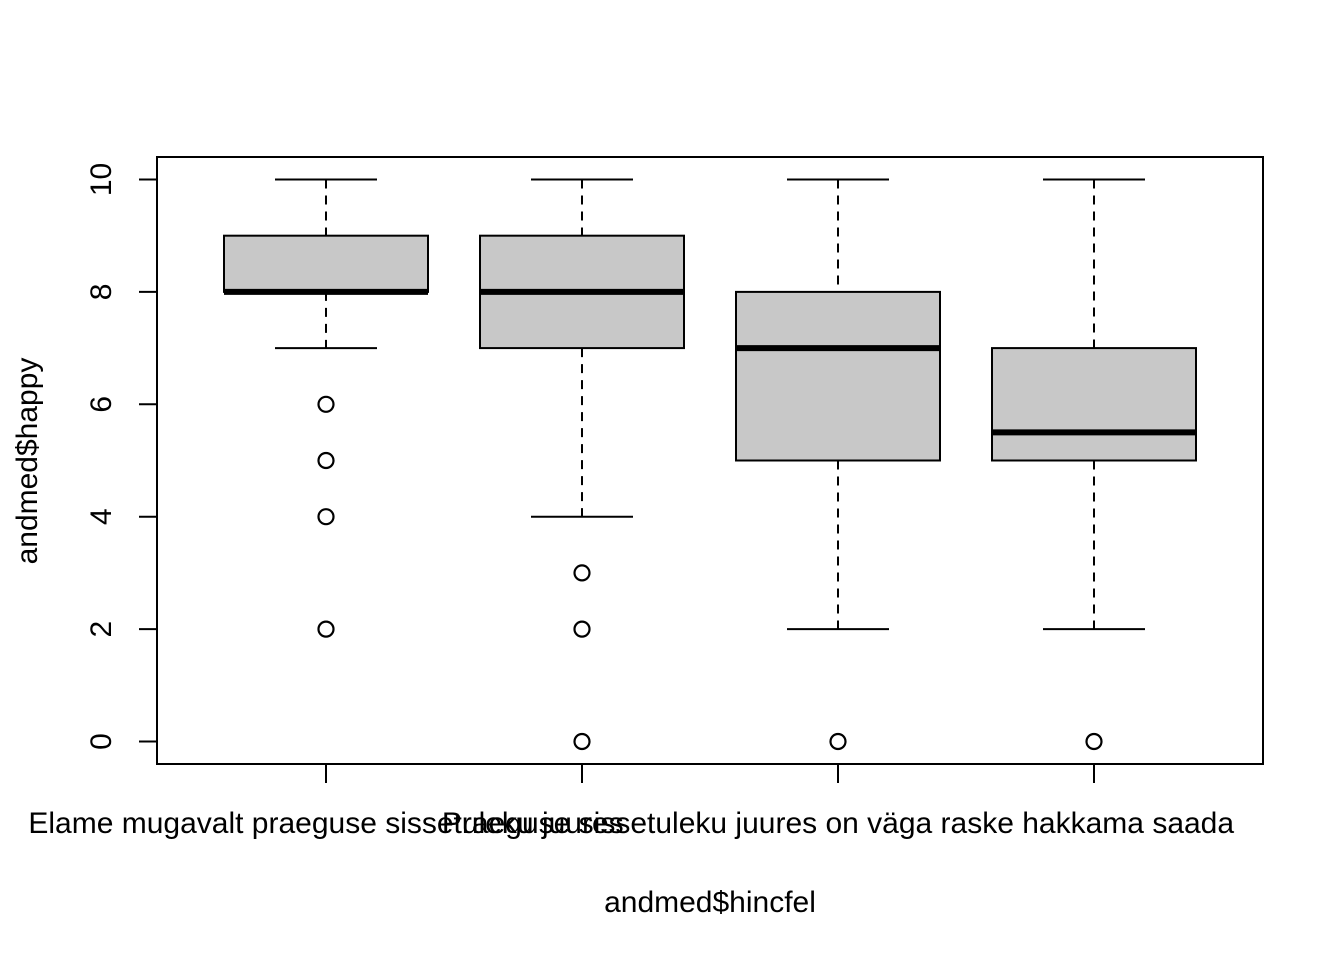 This screenshot has height=965, width=1344. What do you see at coordinates (101, 292) in the screenshot?
I see `y-tick-label: 8` at bounding box center [101, 292].